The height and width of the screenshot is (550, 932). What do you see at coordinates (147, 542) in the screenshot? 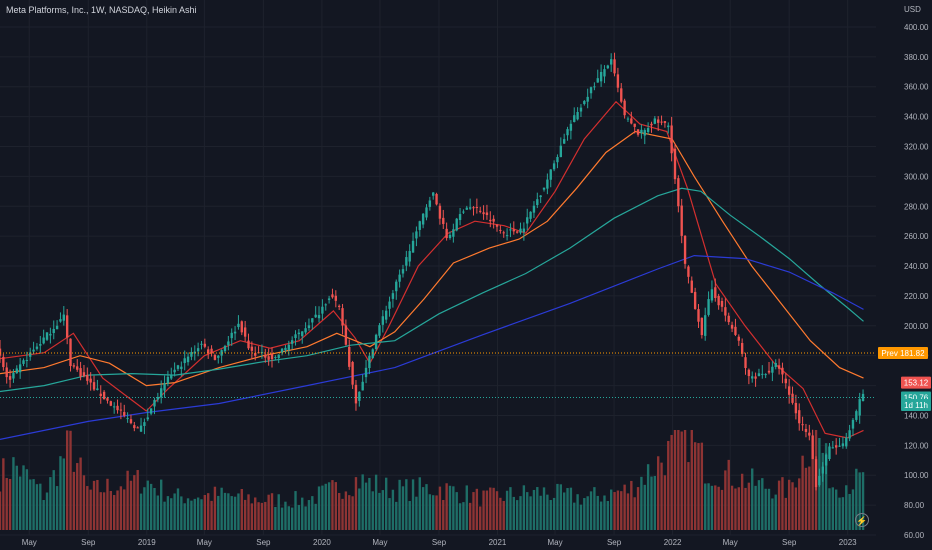
I see `x-tick-label: 2019` at bounding box center [147, 542].